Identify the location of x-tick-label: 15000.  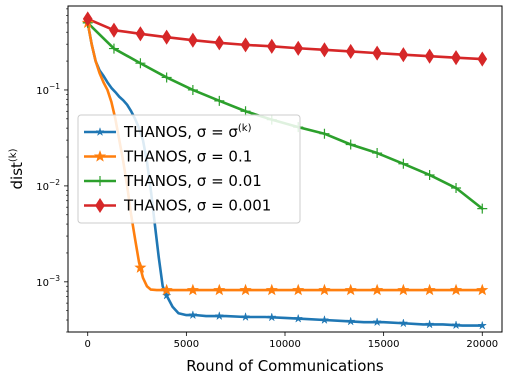
(384, 344).